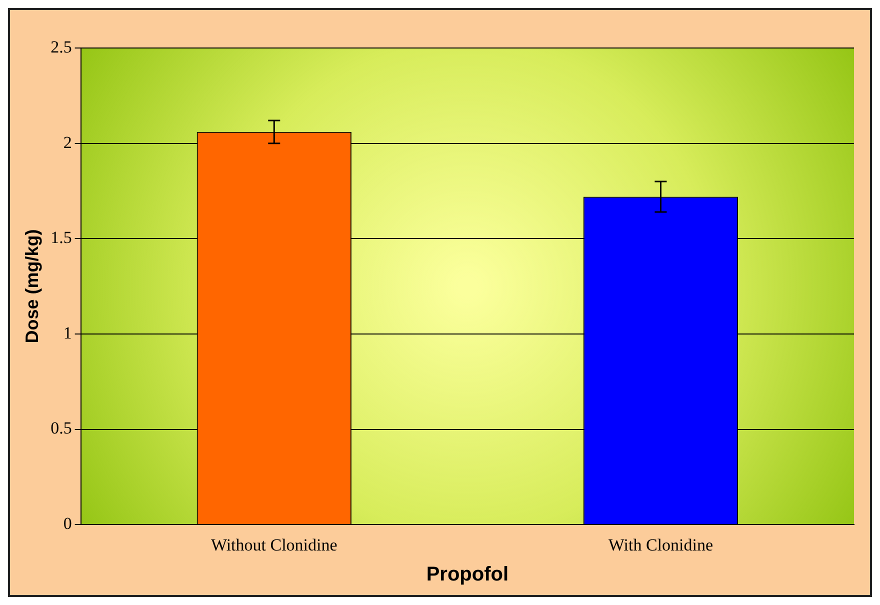 This screenshot has width=880, height=605. What do you see at coordinates (67, 524) in the screenshot?
I see `y-tick-label: 0` at bounding box center [67, 524].